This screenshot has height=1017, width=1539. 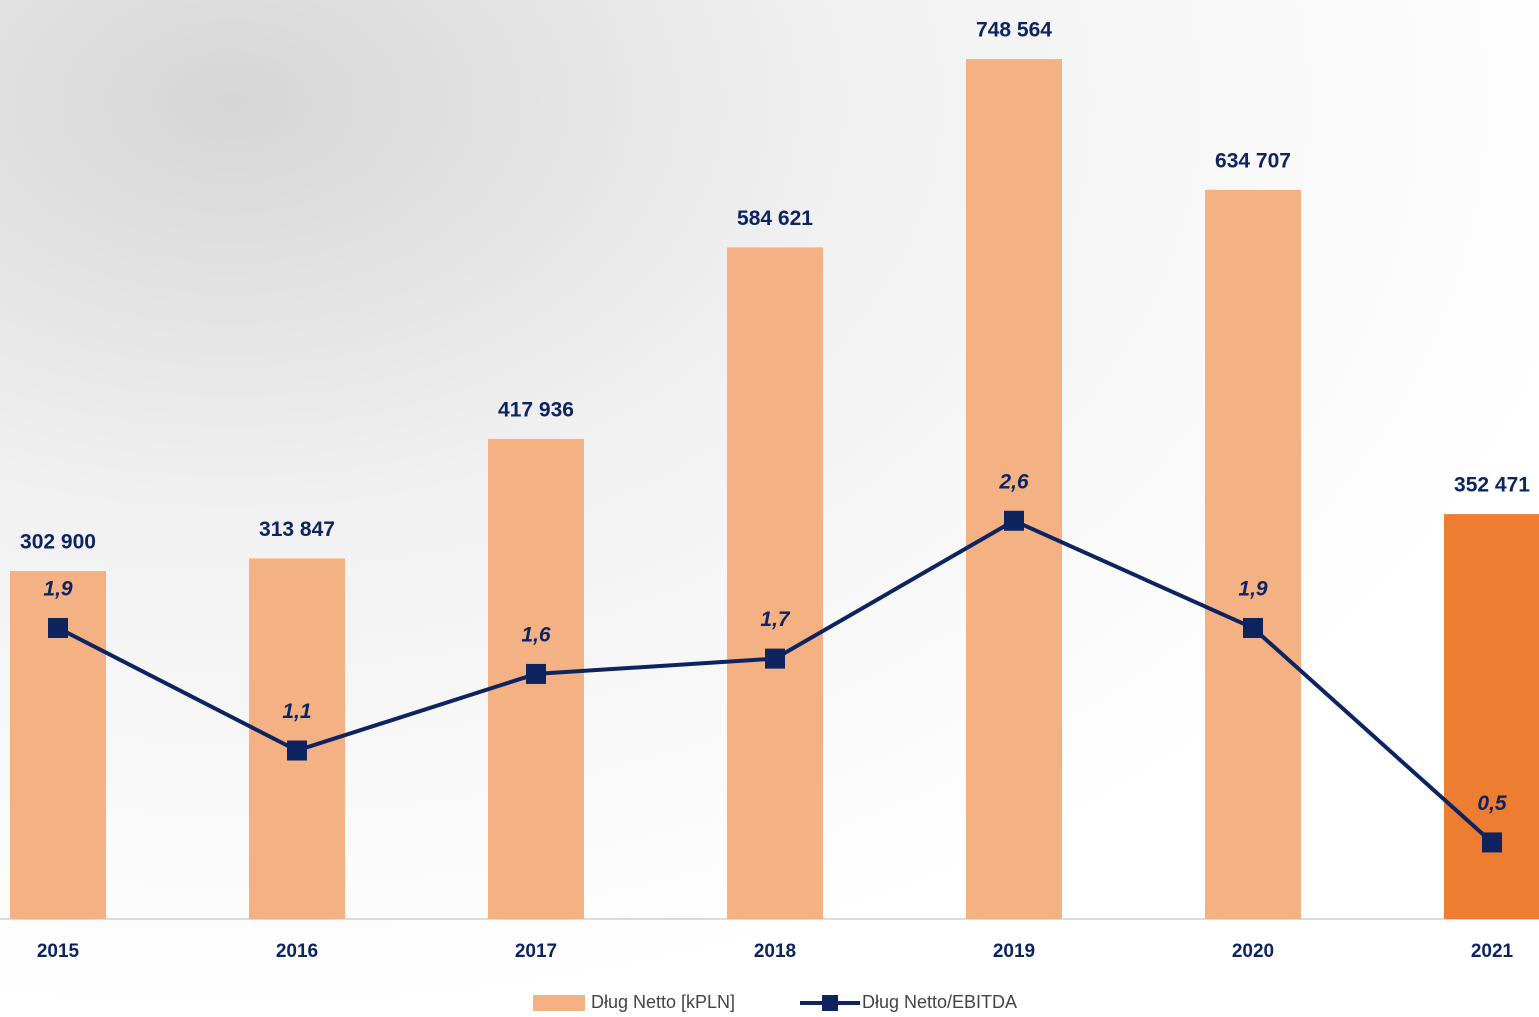 What do you see at coordinates (297, 951) in the screenshot?
I see `x-tick-label: 2016` at bounding box center [297, 951].